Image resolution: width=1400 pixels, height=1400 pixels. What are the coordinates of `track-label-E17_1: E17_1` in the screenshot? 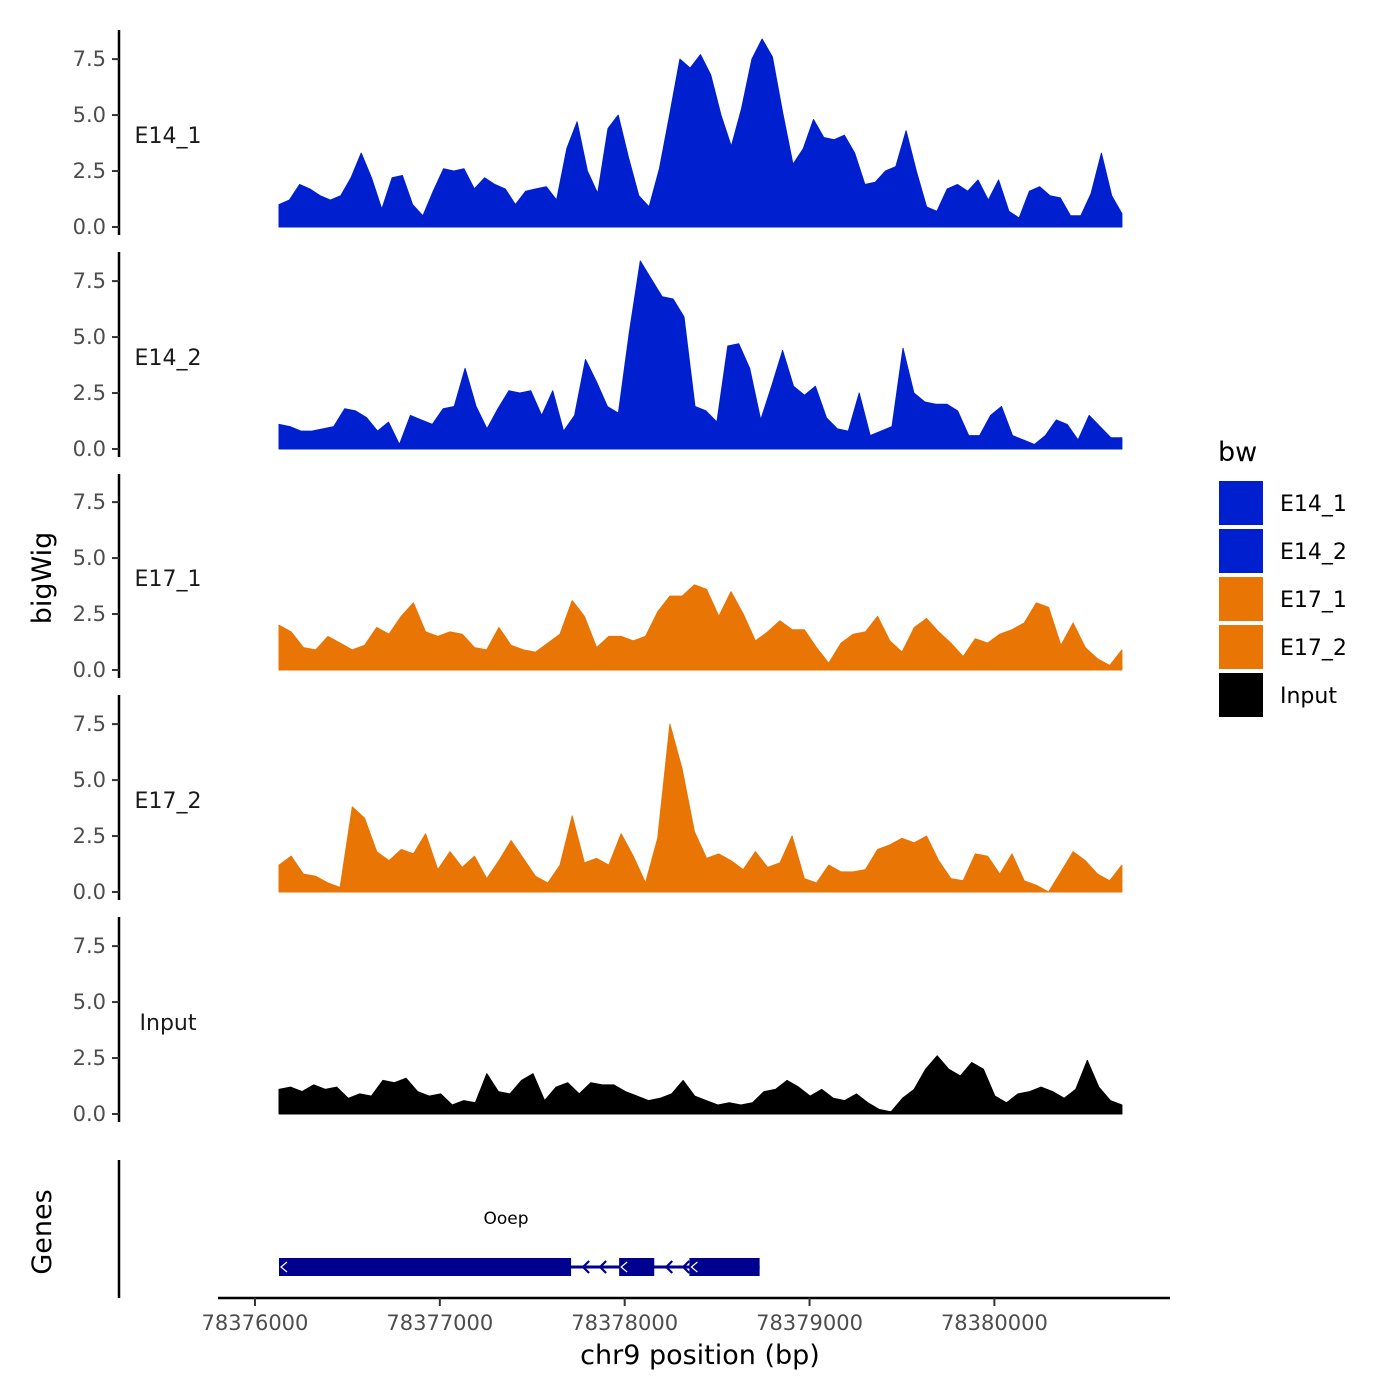 It's located at (168, 579).